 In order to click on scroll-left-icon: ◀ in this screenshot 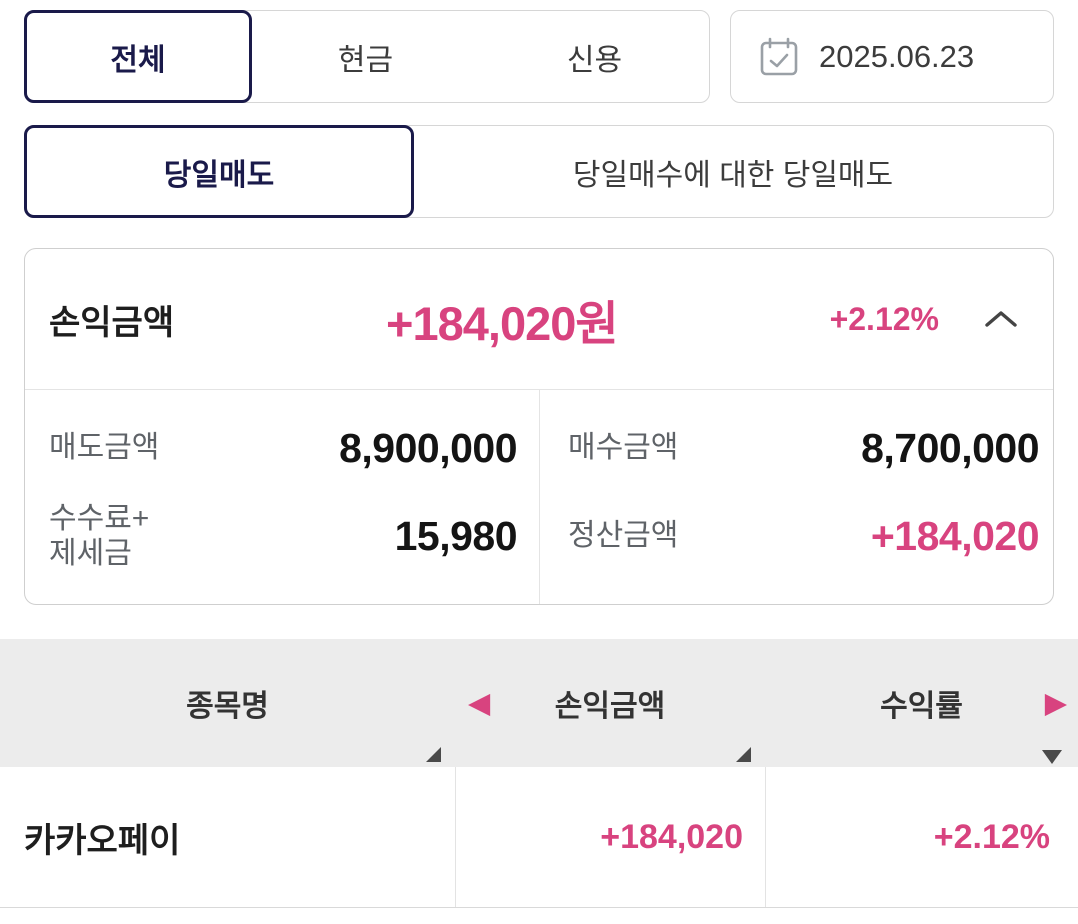, I will do `click(479, 702)`.